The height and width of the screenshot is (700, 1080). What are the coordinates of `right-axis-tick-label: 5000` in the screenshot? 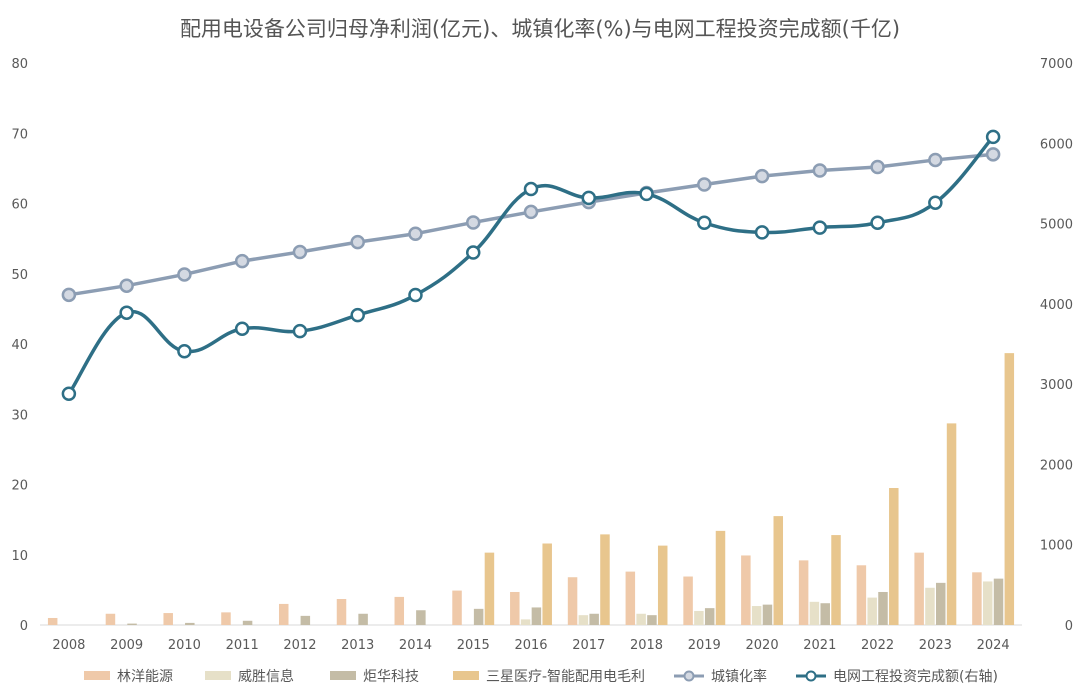 It's located at (1056, 225).